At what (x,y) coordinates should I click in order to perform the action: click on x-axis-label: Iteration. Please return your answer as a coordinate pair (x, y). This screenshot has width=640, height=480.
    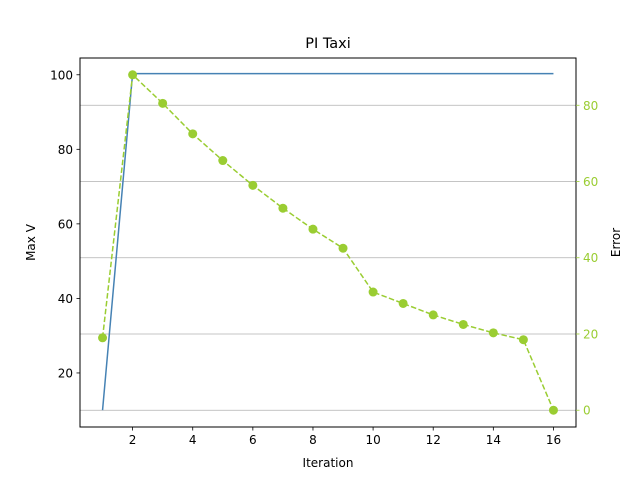
    Looking at the image, I should click on (328, 463).